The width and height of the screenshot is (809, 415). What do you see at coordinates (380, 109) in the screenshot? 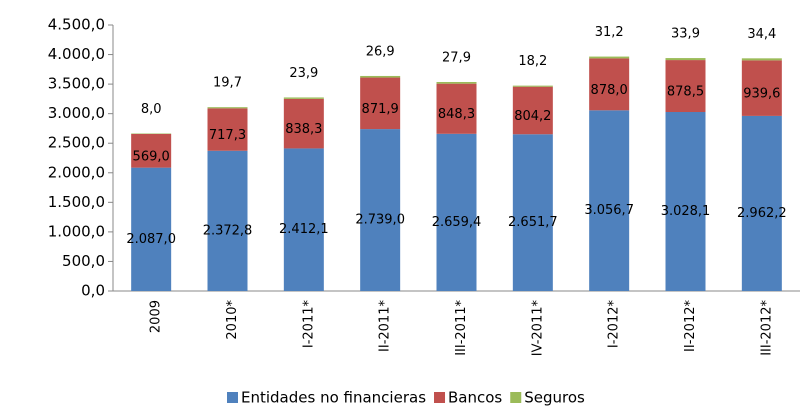
I see `data-label: 871,9` at bounding box center [380, 109].